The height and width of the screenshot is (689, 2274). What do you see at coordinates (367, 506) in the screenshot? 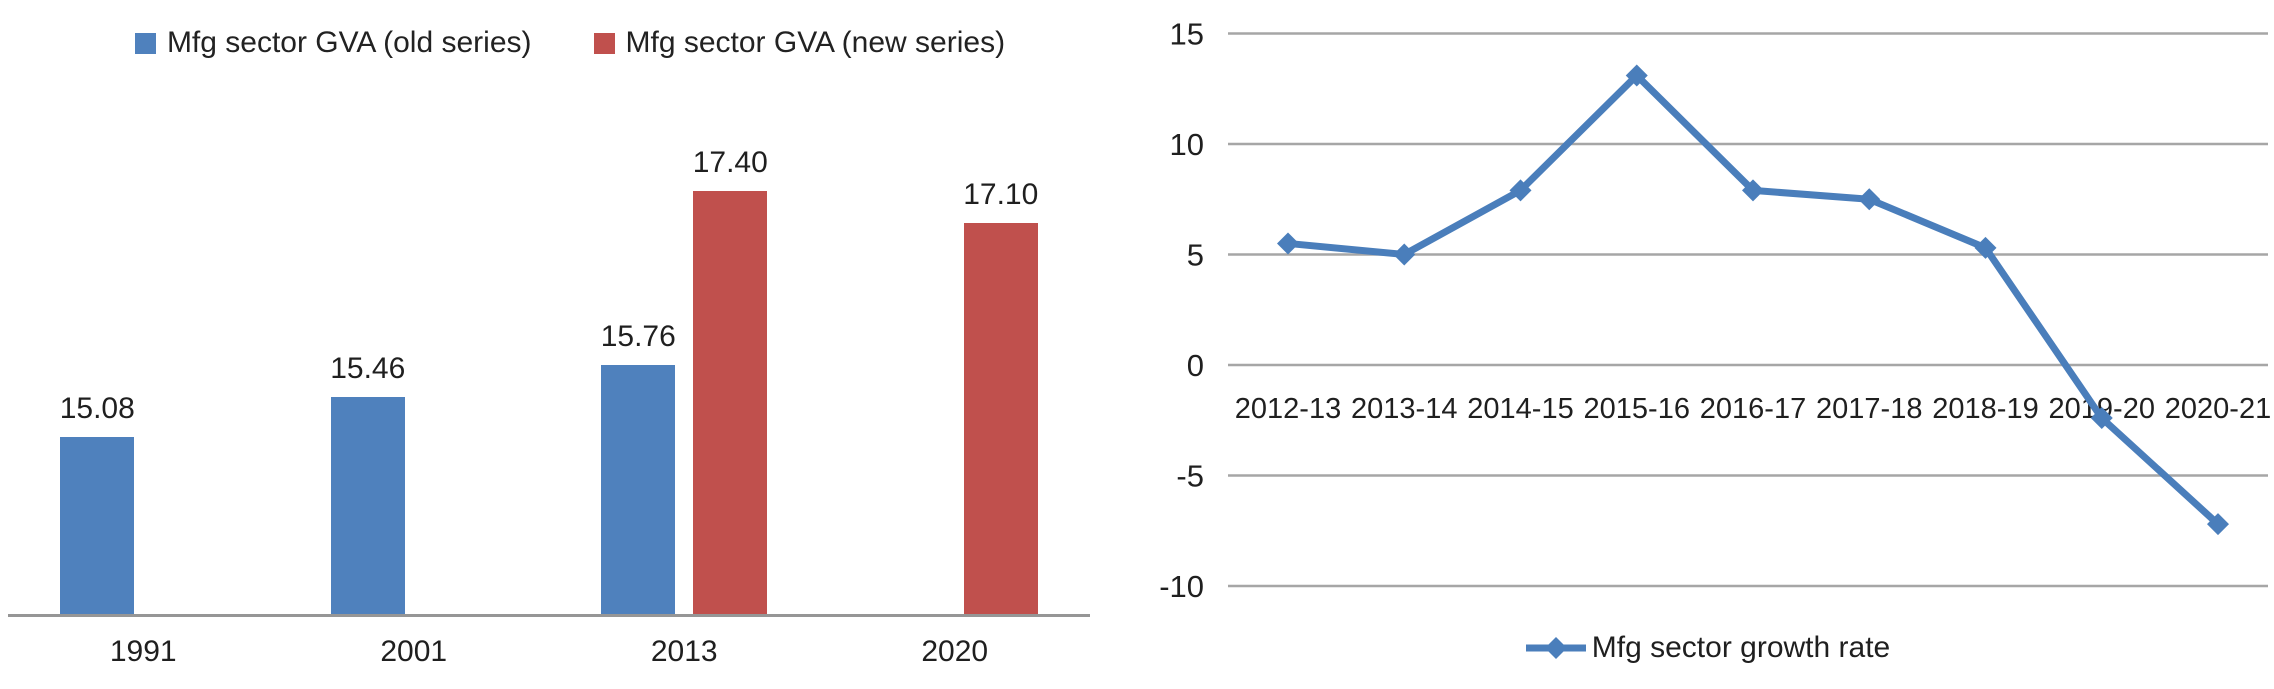
I see `bar-2001-old-series` at bounding box center [367, 506].